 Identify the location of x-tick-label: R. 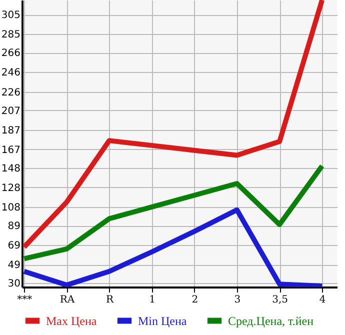
(110, 300).